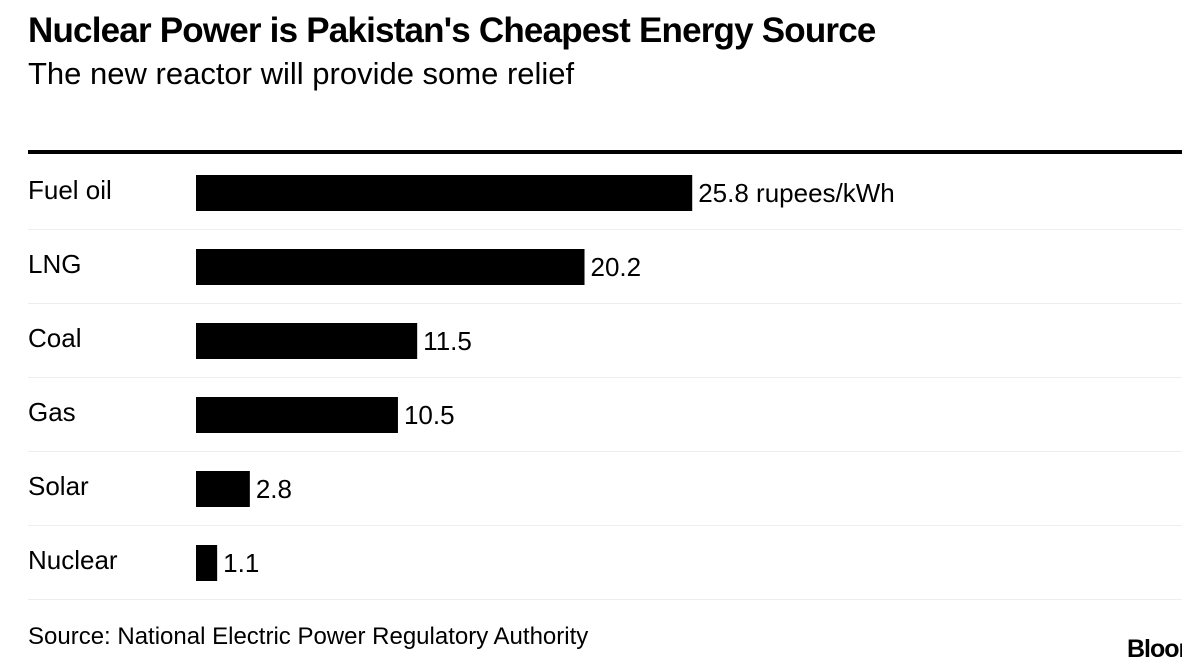 The height and width of the screenshot is (665, 1182). I want to click on category-label: Coal, so click(54, 338).